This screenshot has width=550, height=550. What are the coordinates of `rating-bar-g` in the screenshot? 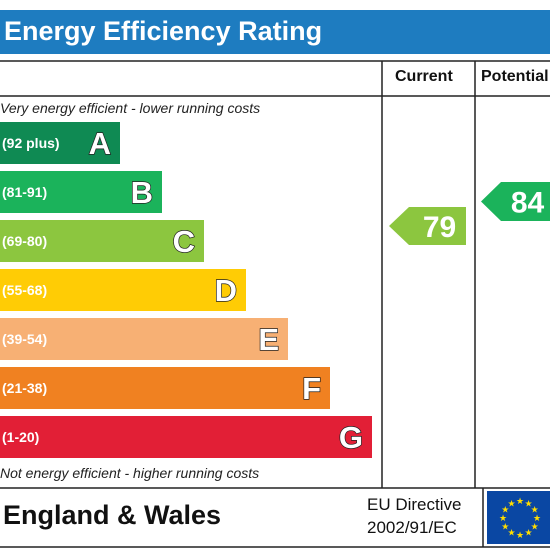 It's located at (186, 437).